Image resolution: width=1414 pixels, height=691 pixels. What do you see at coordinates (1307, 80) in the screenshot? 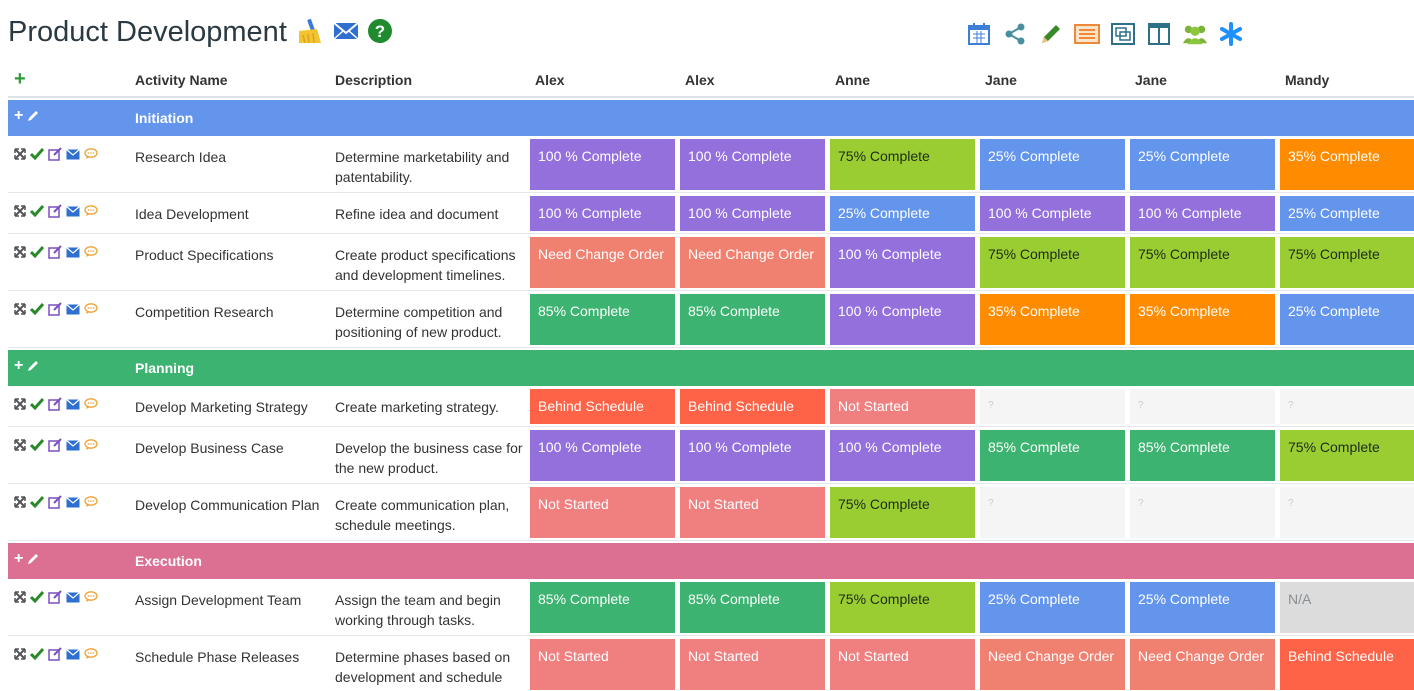
I see `col-person: Mandy` at bounding box center [1307, 80].